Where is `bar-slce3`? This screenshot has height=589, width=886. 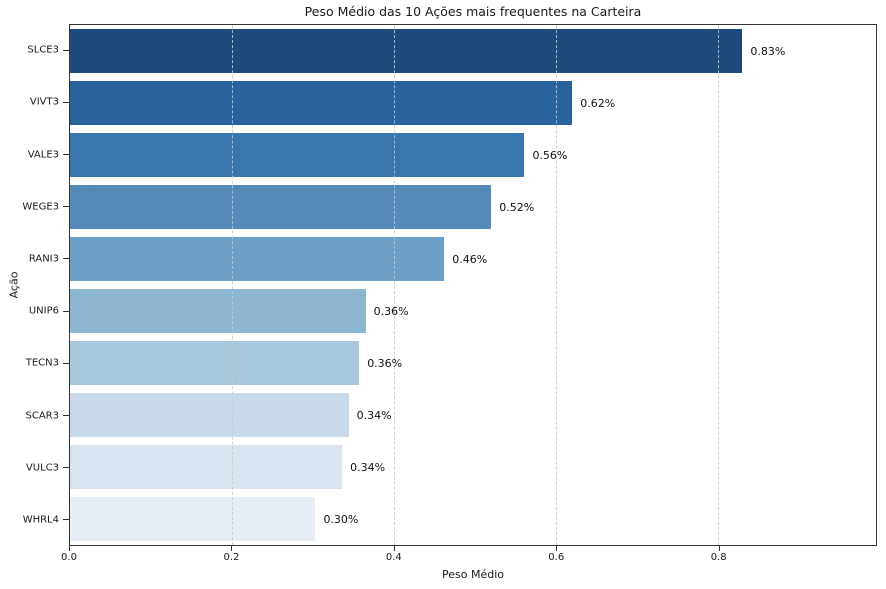 bar-slce3 is located at coordinates (406, 51).